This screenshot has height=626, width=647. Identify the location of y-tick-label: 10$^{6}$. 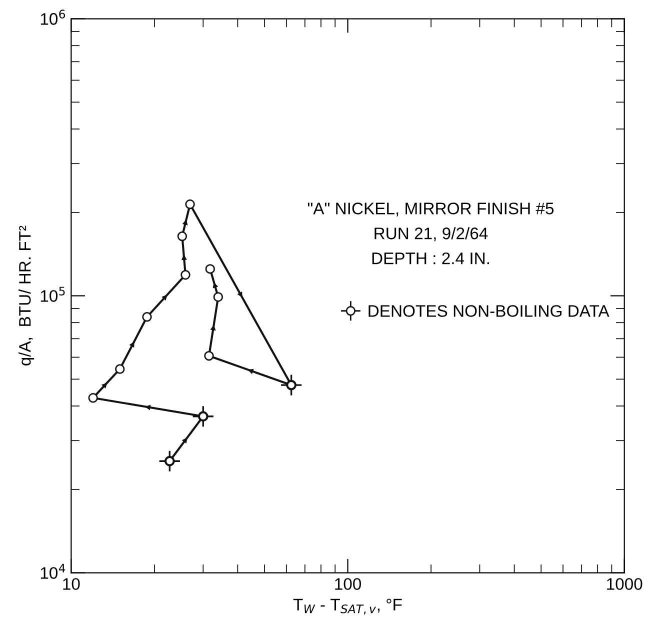
(53, 17).